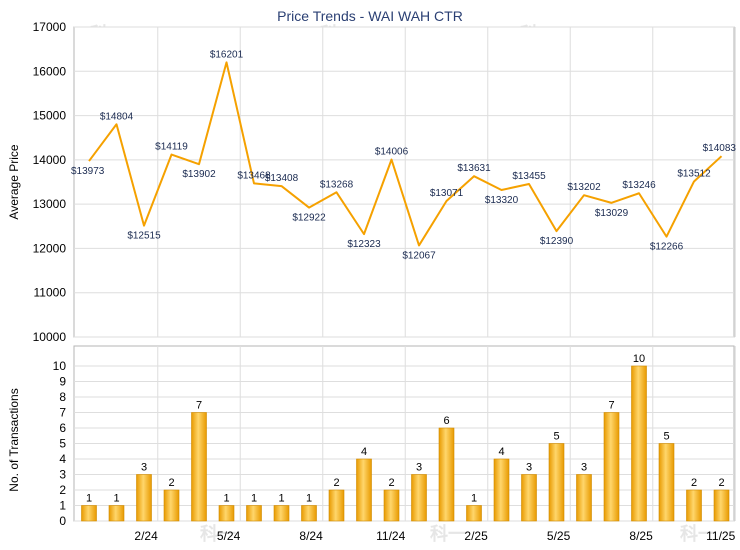 The image size is (740, 550). What do you see at coordinates (144, 236) in the screenshot?
I see `price-label-2: $12515` at bounding box center [144, 236].